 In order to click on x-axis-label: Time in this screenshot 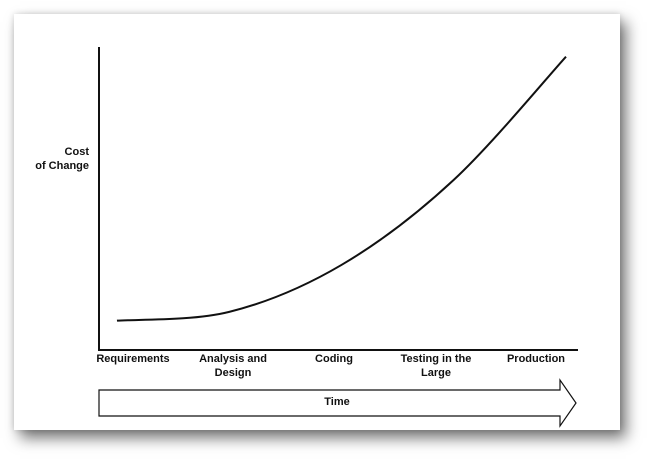, I will do `click(336, 402)`.